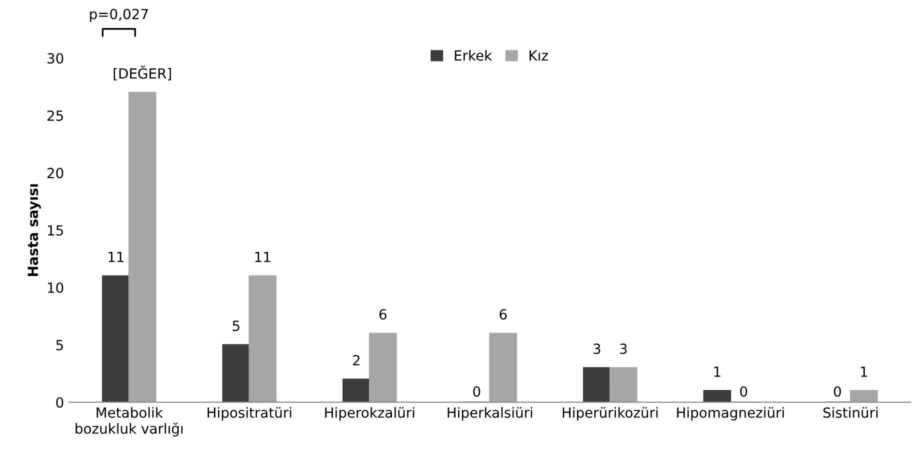 This screenshot has width=920, height=465. Describe the element at coordinates (250, 414) in the screenshot. I see `x-tick-label: Hipositratüri` at that location.